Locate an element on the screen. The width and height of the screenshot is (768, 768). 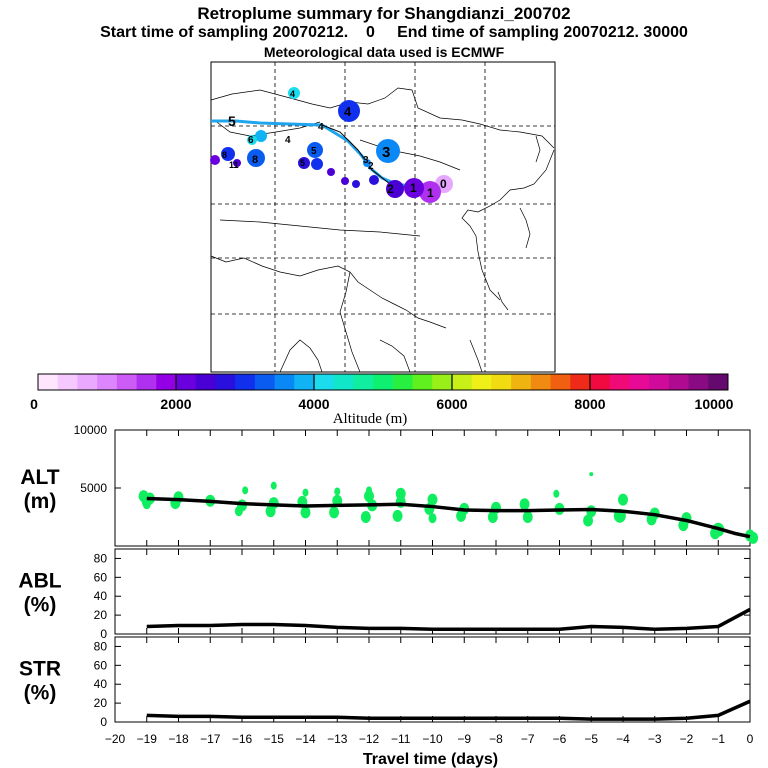
colorbar: 0 2000 4000 6000 8000 10000 Altitude (m) is located at coordinates (382, 400).